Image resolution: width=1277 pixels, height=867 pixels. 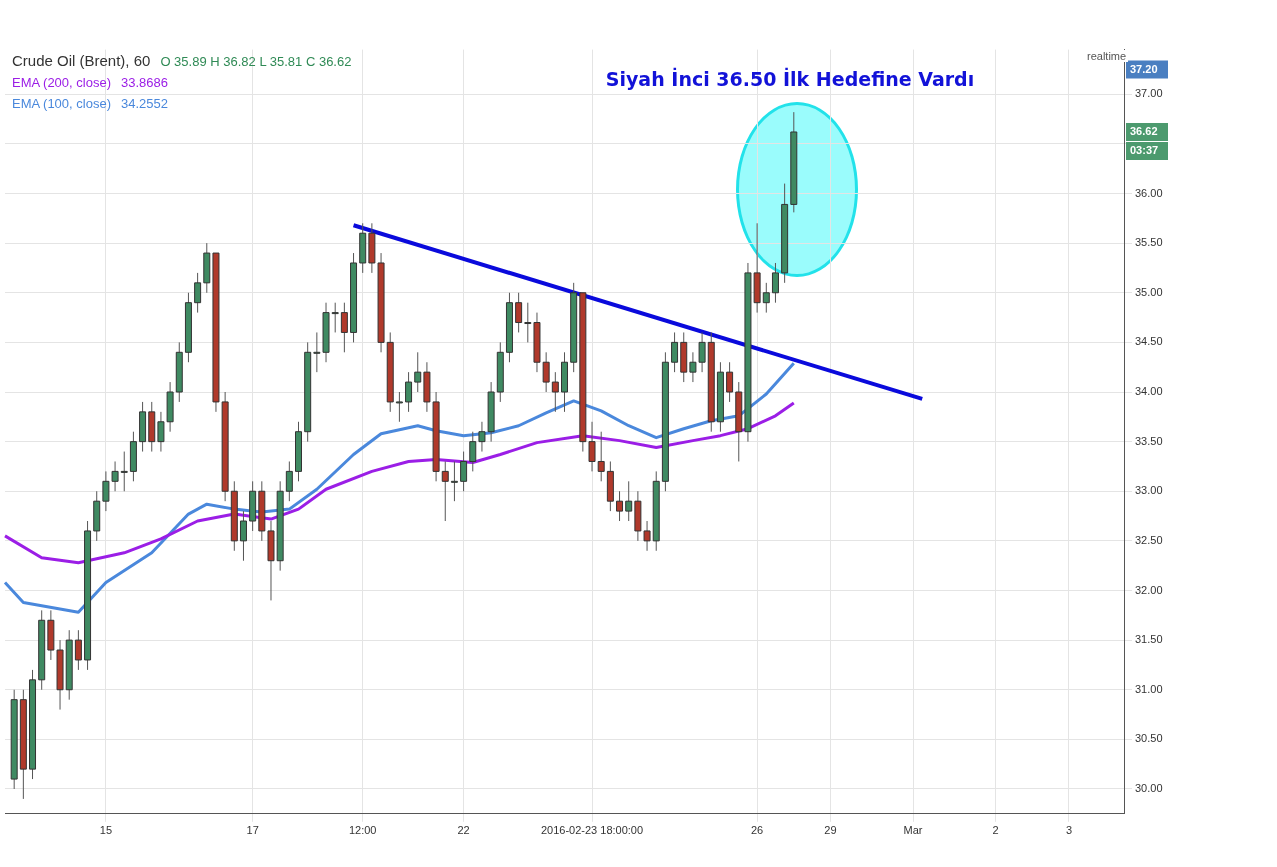 I want to click on y-tick-label: 36.00, so click(x=1149, y=192).